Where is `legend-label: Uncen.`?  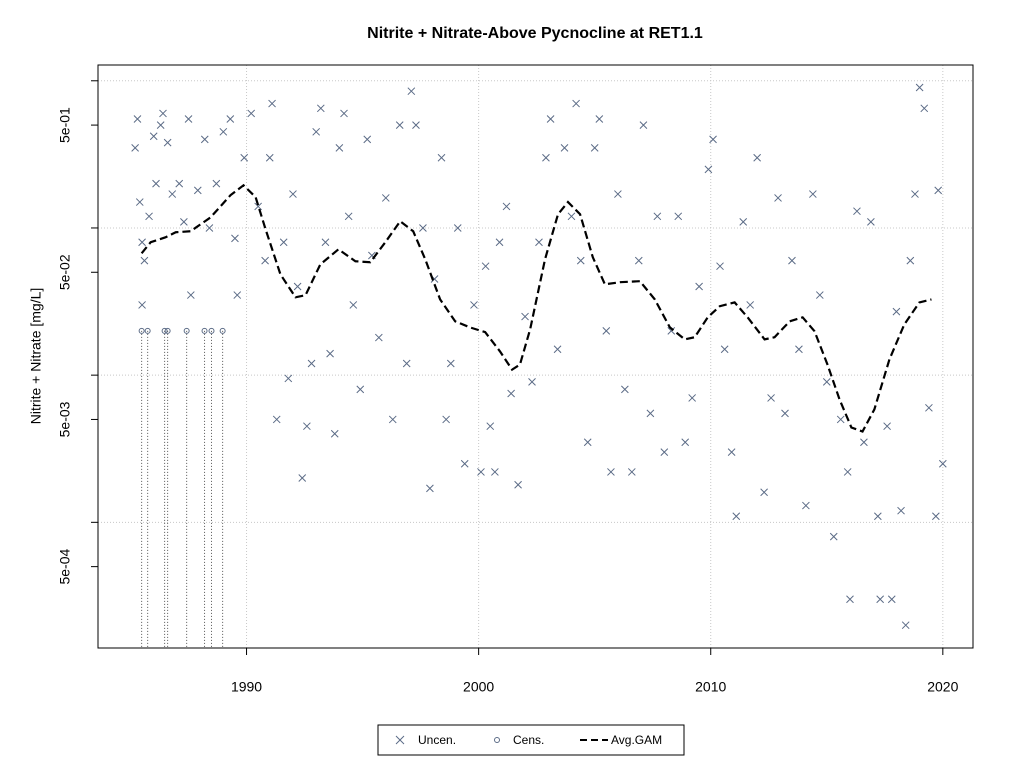
legend-label: Uncen. is located at coordinates (437, 740).